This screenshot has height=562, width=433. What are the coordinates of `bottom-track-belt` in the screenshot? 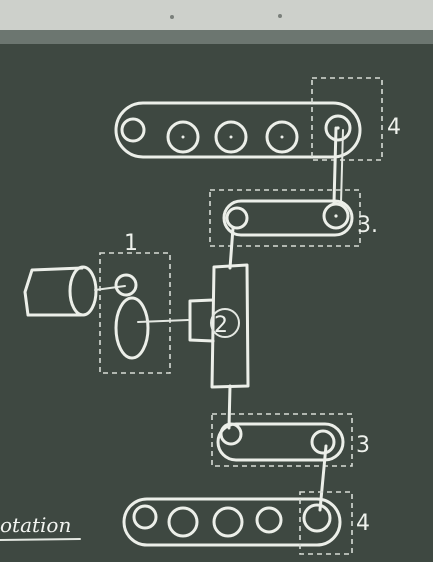 It's located at (232, 522).